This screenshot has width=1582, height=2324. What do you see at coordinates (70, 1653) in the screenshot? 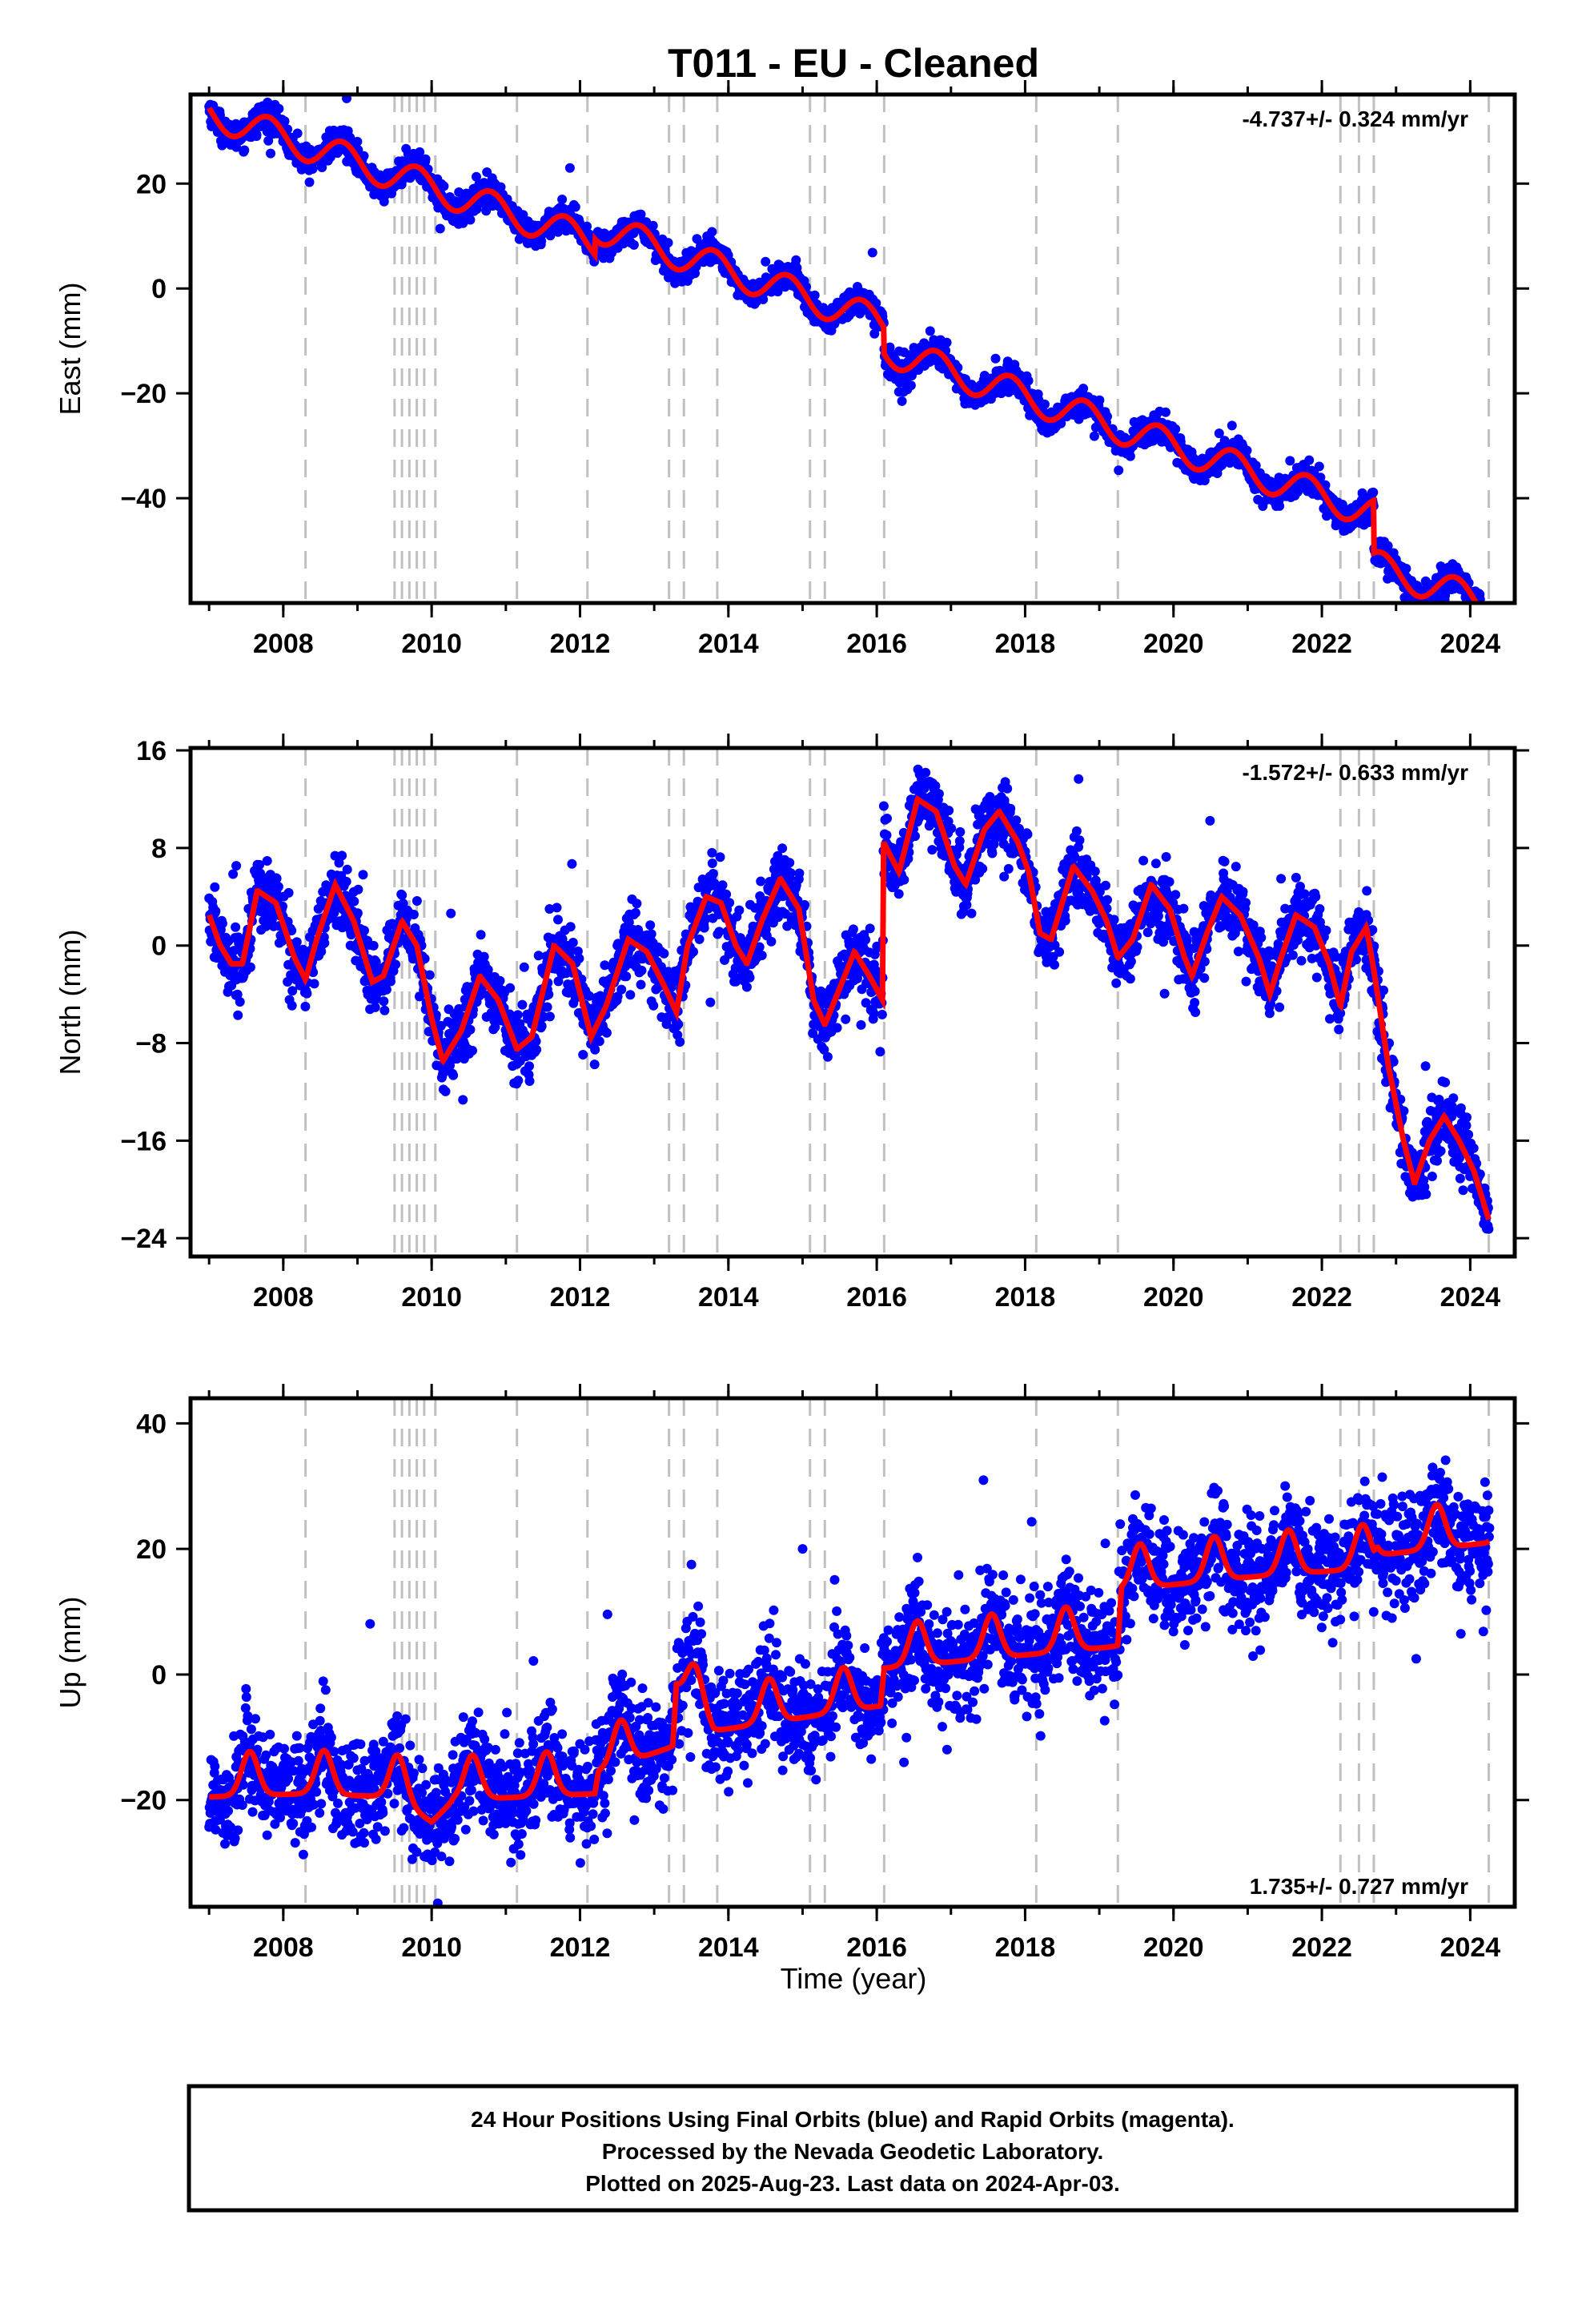
I see `y-axis-label: Up (mm)` at bounding box center [70, 1653].